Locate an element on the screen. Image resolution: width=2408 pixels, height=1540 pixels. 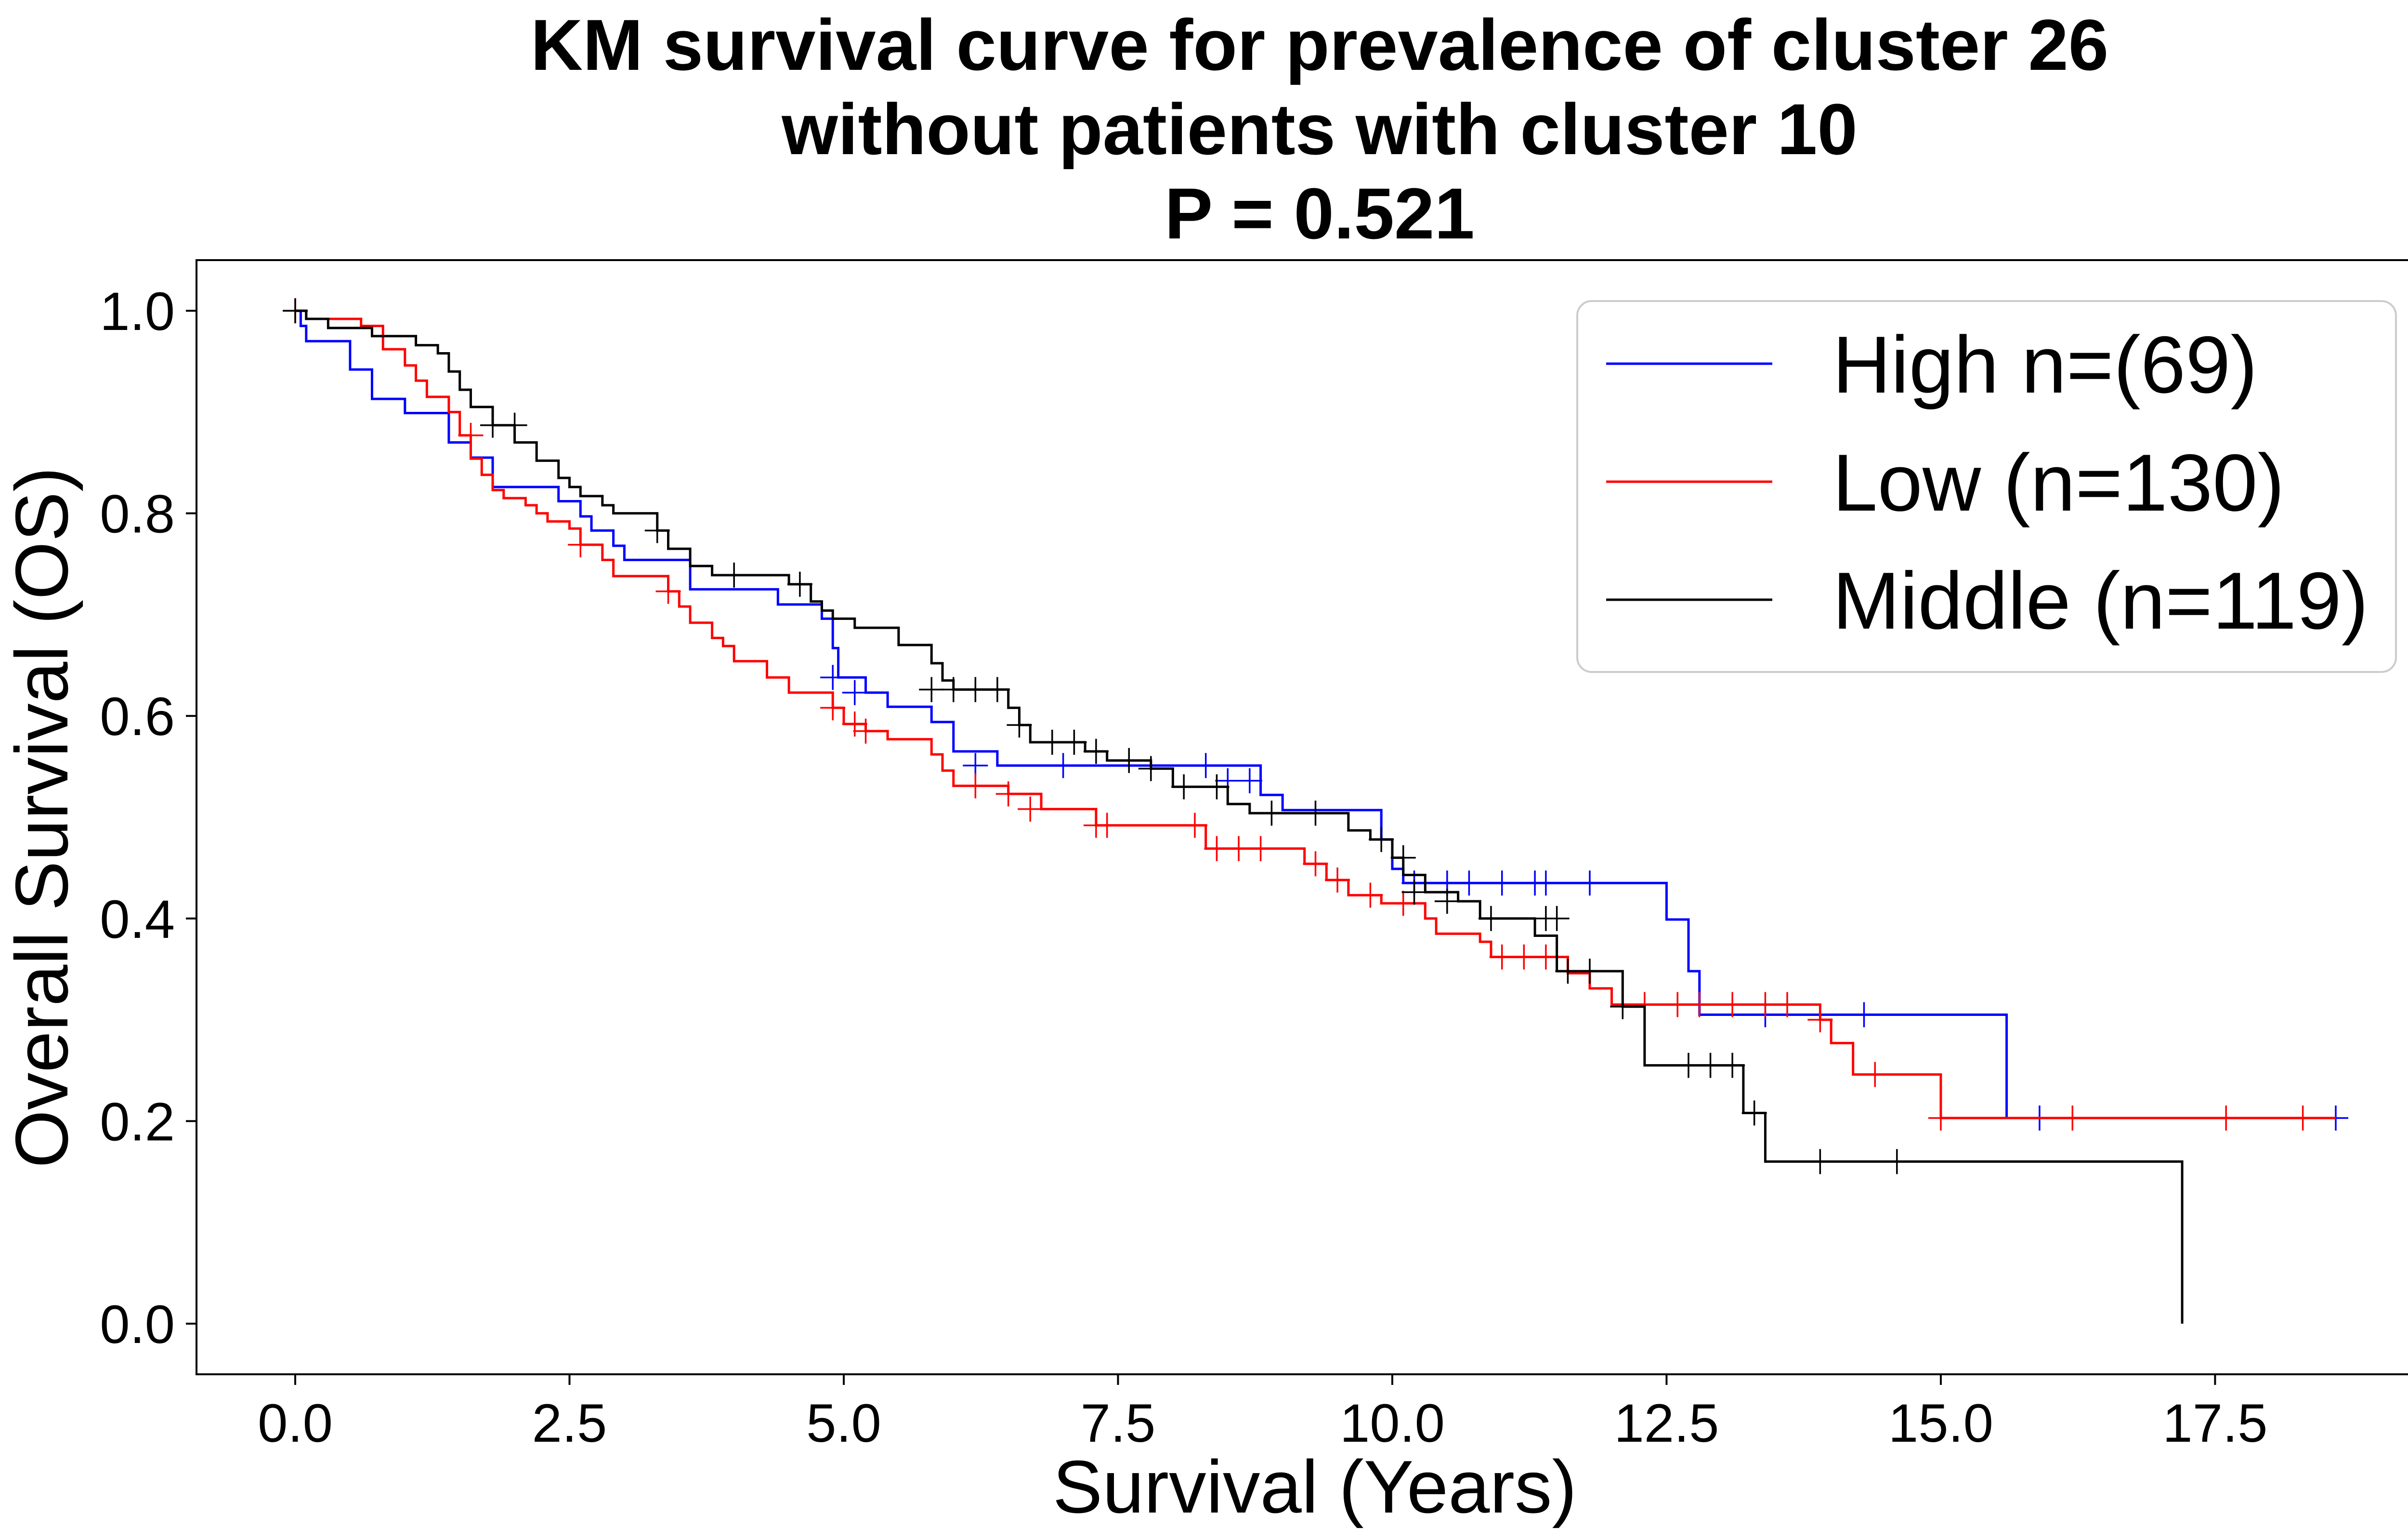
title-line-2: without patients with cluster 10 is located at coordinates (1319, 129).